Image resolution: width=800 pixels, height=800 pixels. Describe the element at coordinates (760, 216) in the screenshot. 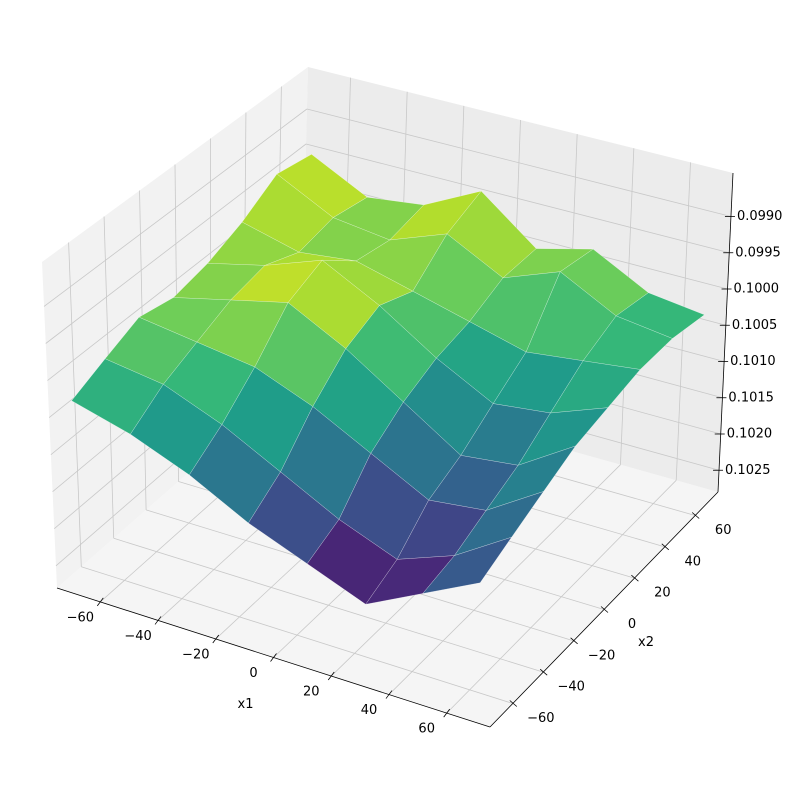

I see `z-tick-label: 0.0990` at that location.